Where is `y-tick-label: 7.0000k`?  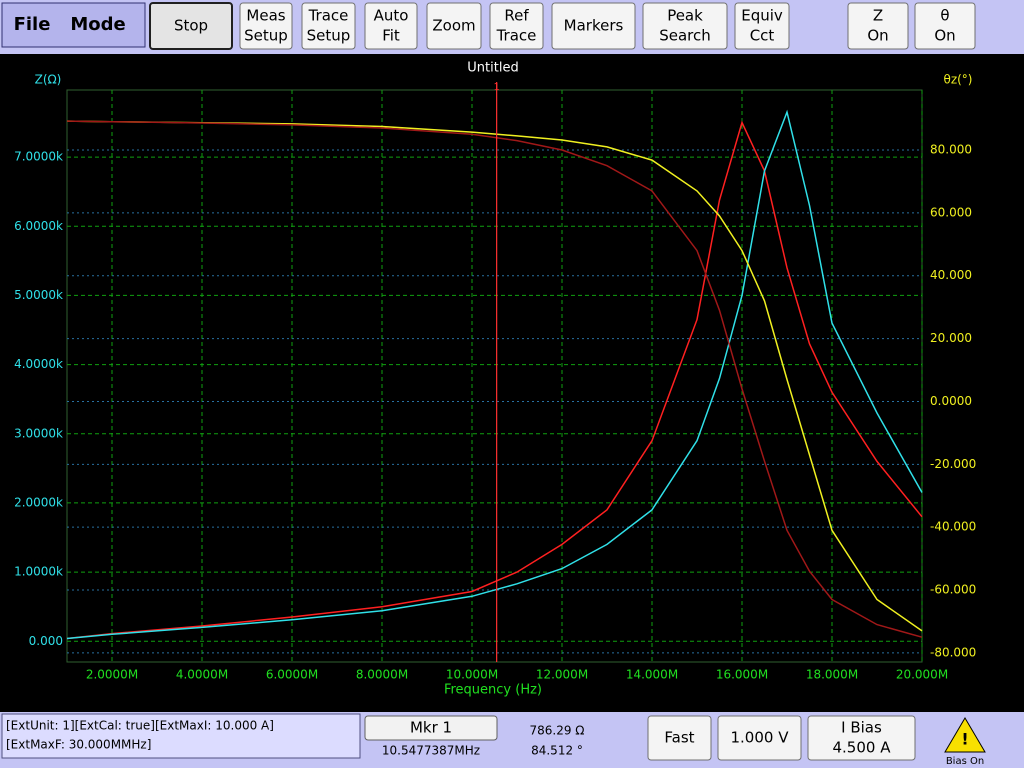 y-tick-label: 7.0000k is located at coordinates (38, 157).